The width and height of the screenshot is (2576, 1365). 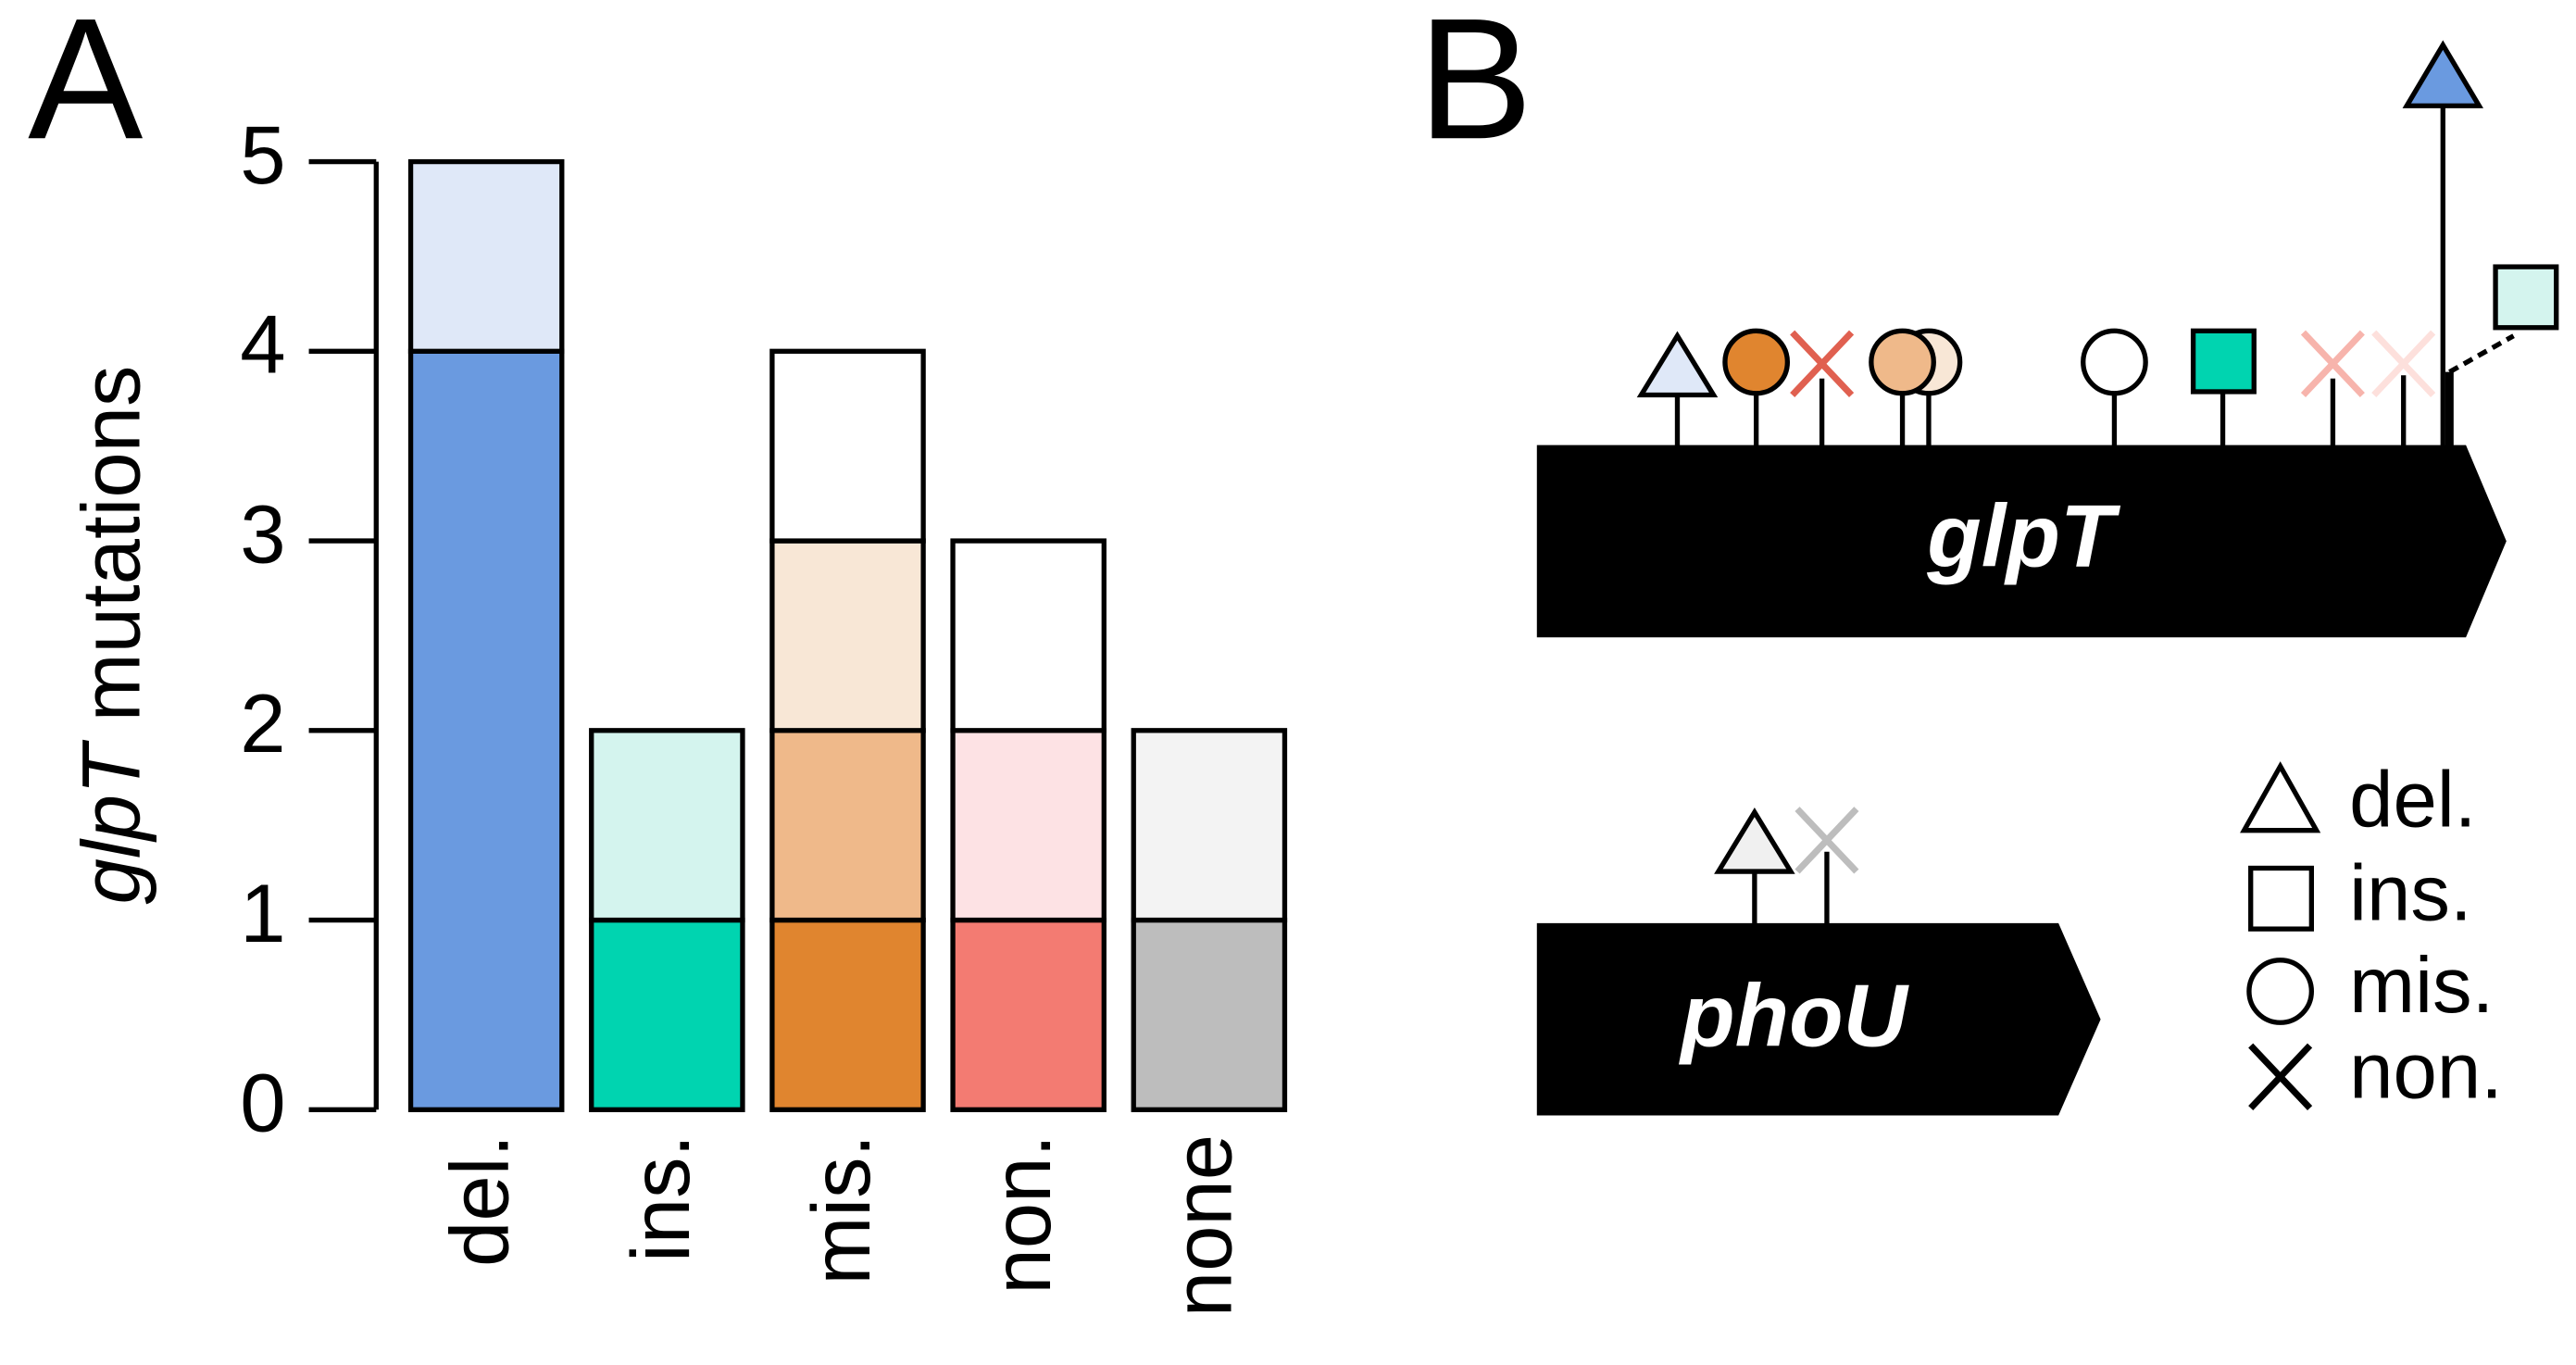 I want to click on gene-label: phoU, so click(x=1794, y=1016).